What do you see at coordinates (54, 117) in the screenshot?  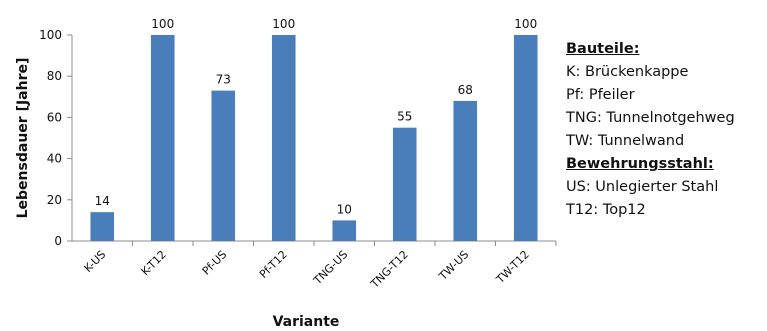 I see `y-tick-label: 60` at bounding box center [54, 117].